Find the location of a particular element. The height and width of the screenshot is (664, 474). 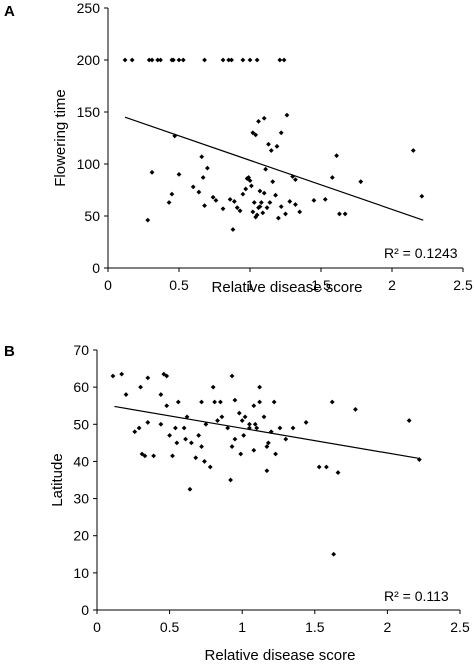

panel-a-trendline is located at coordinates (274, 168).